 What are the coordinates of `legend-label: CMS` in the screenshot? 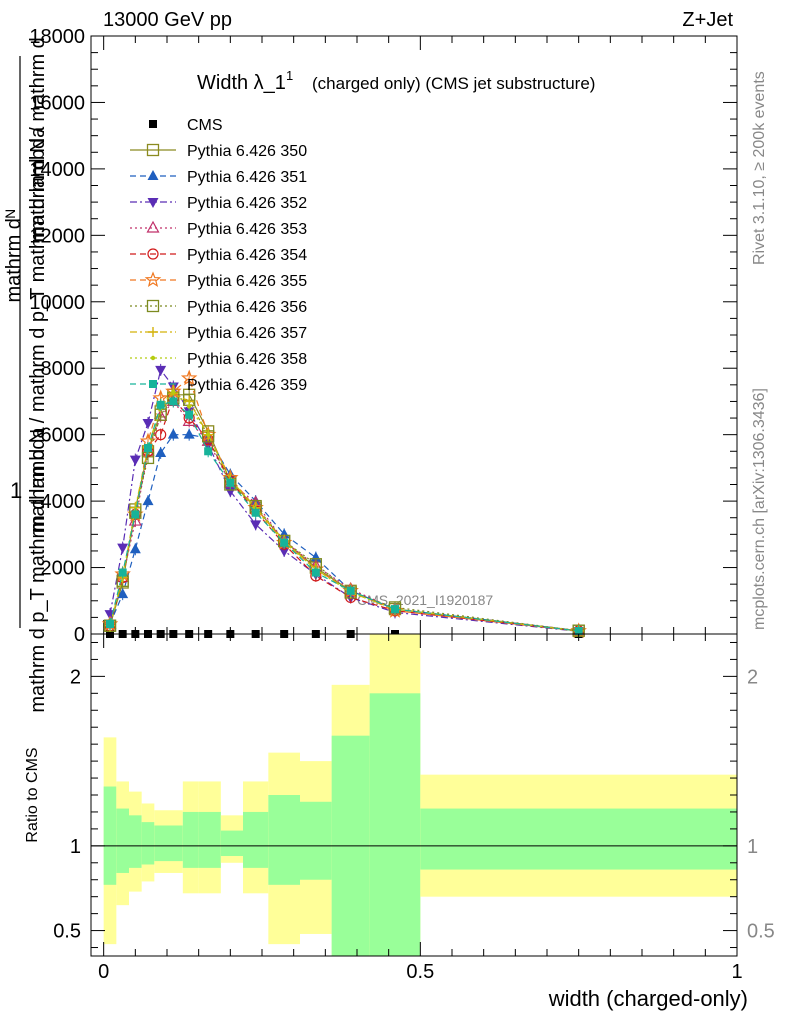 It's located at (205, 125).